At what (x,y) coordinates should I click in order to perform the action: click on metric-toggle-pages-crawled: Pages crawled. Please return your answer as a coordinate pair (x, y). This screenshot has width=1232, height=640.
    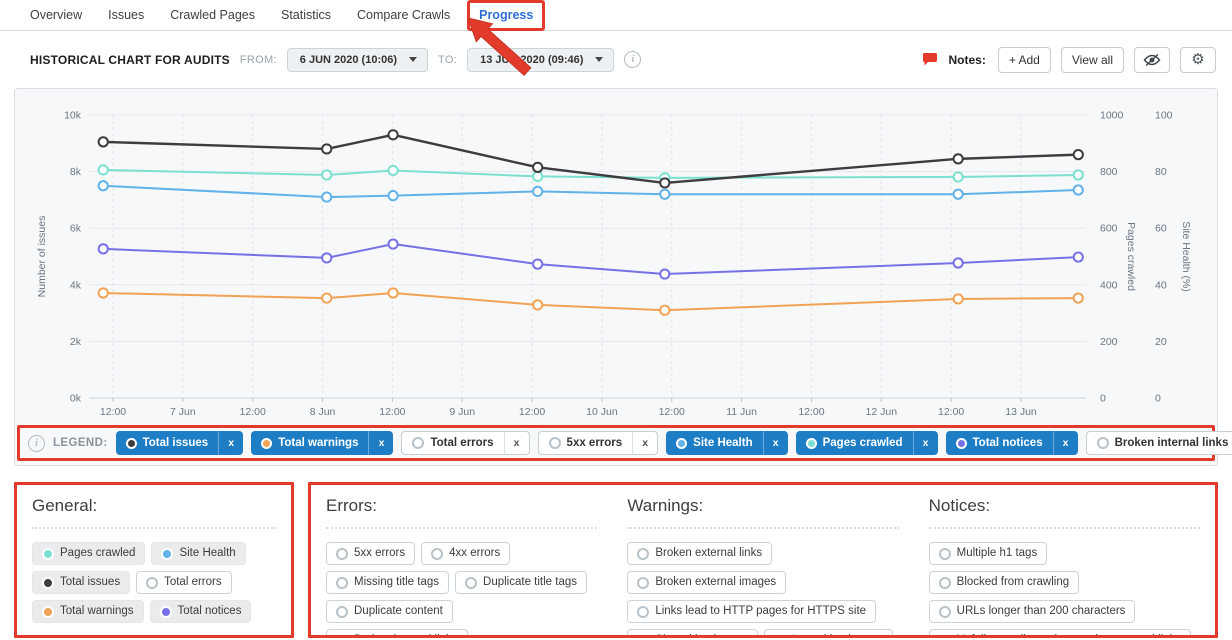
    Looking at the image, I should click on (89, 553).